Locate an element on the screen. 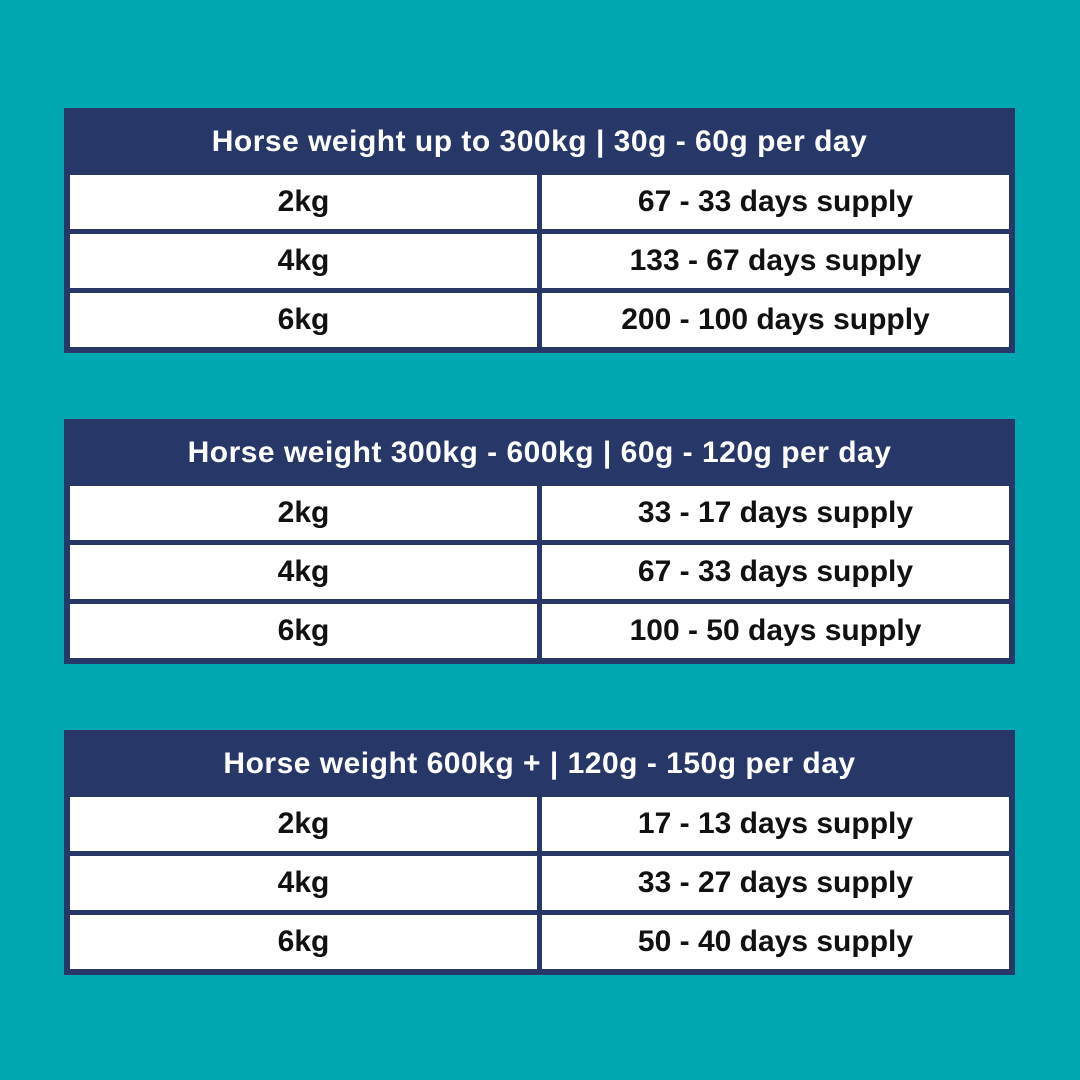 The height and width of the screenshot is (1080, 1080). days-supply-cell: 33 - 27 days supply is located at coordinates (776, 883).